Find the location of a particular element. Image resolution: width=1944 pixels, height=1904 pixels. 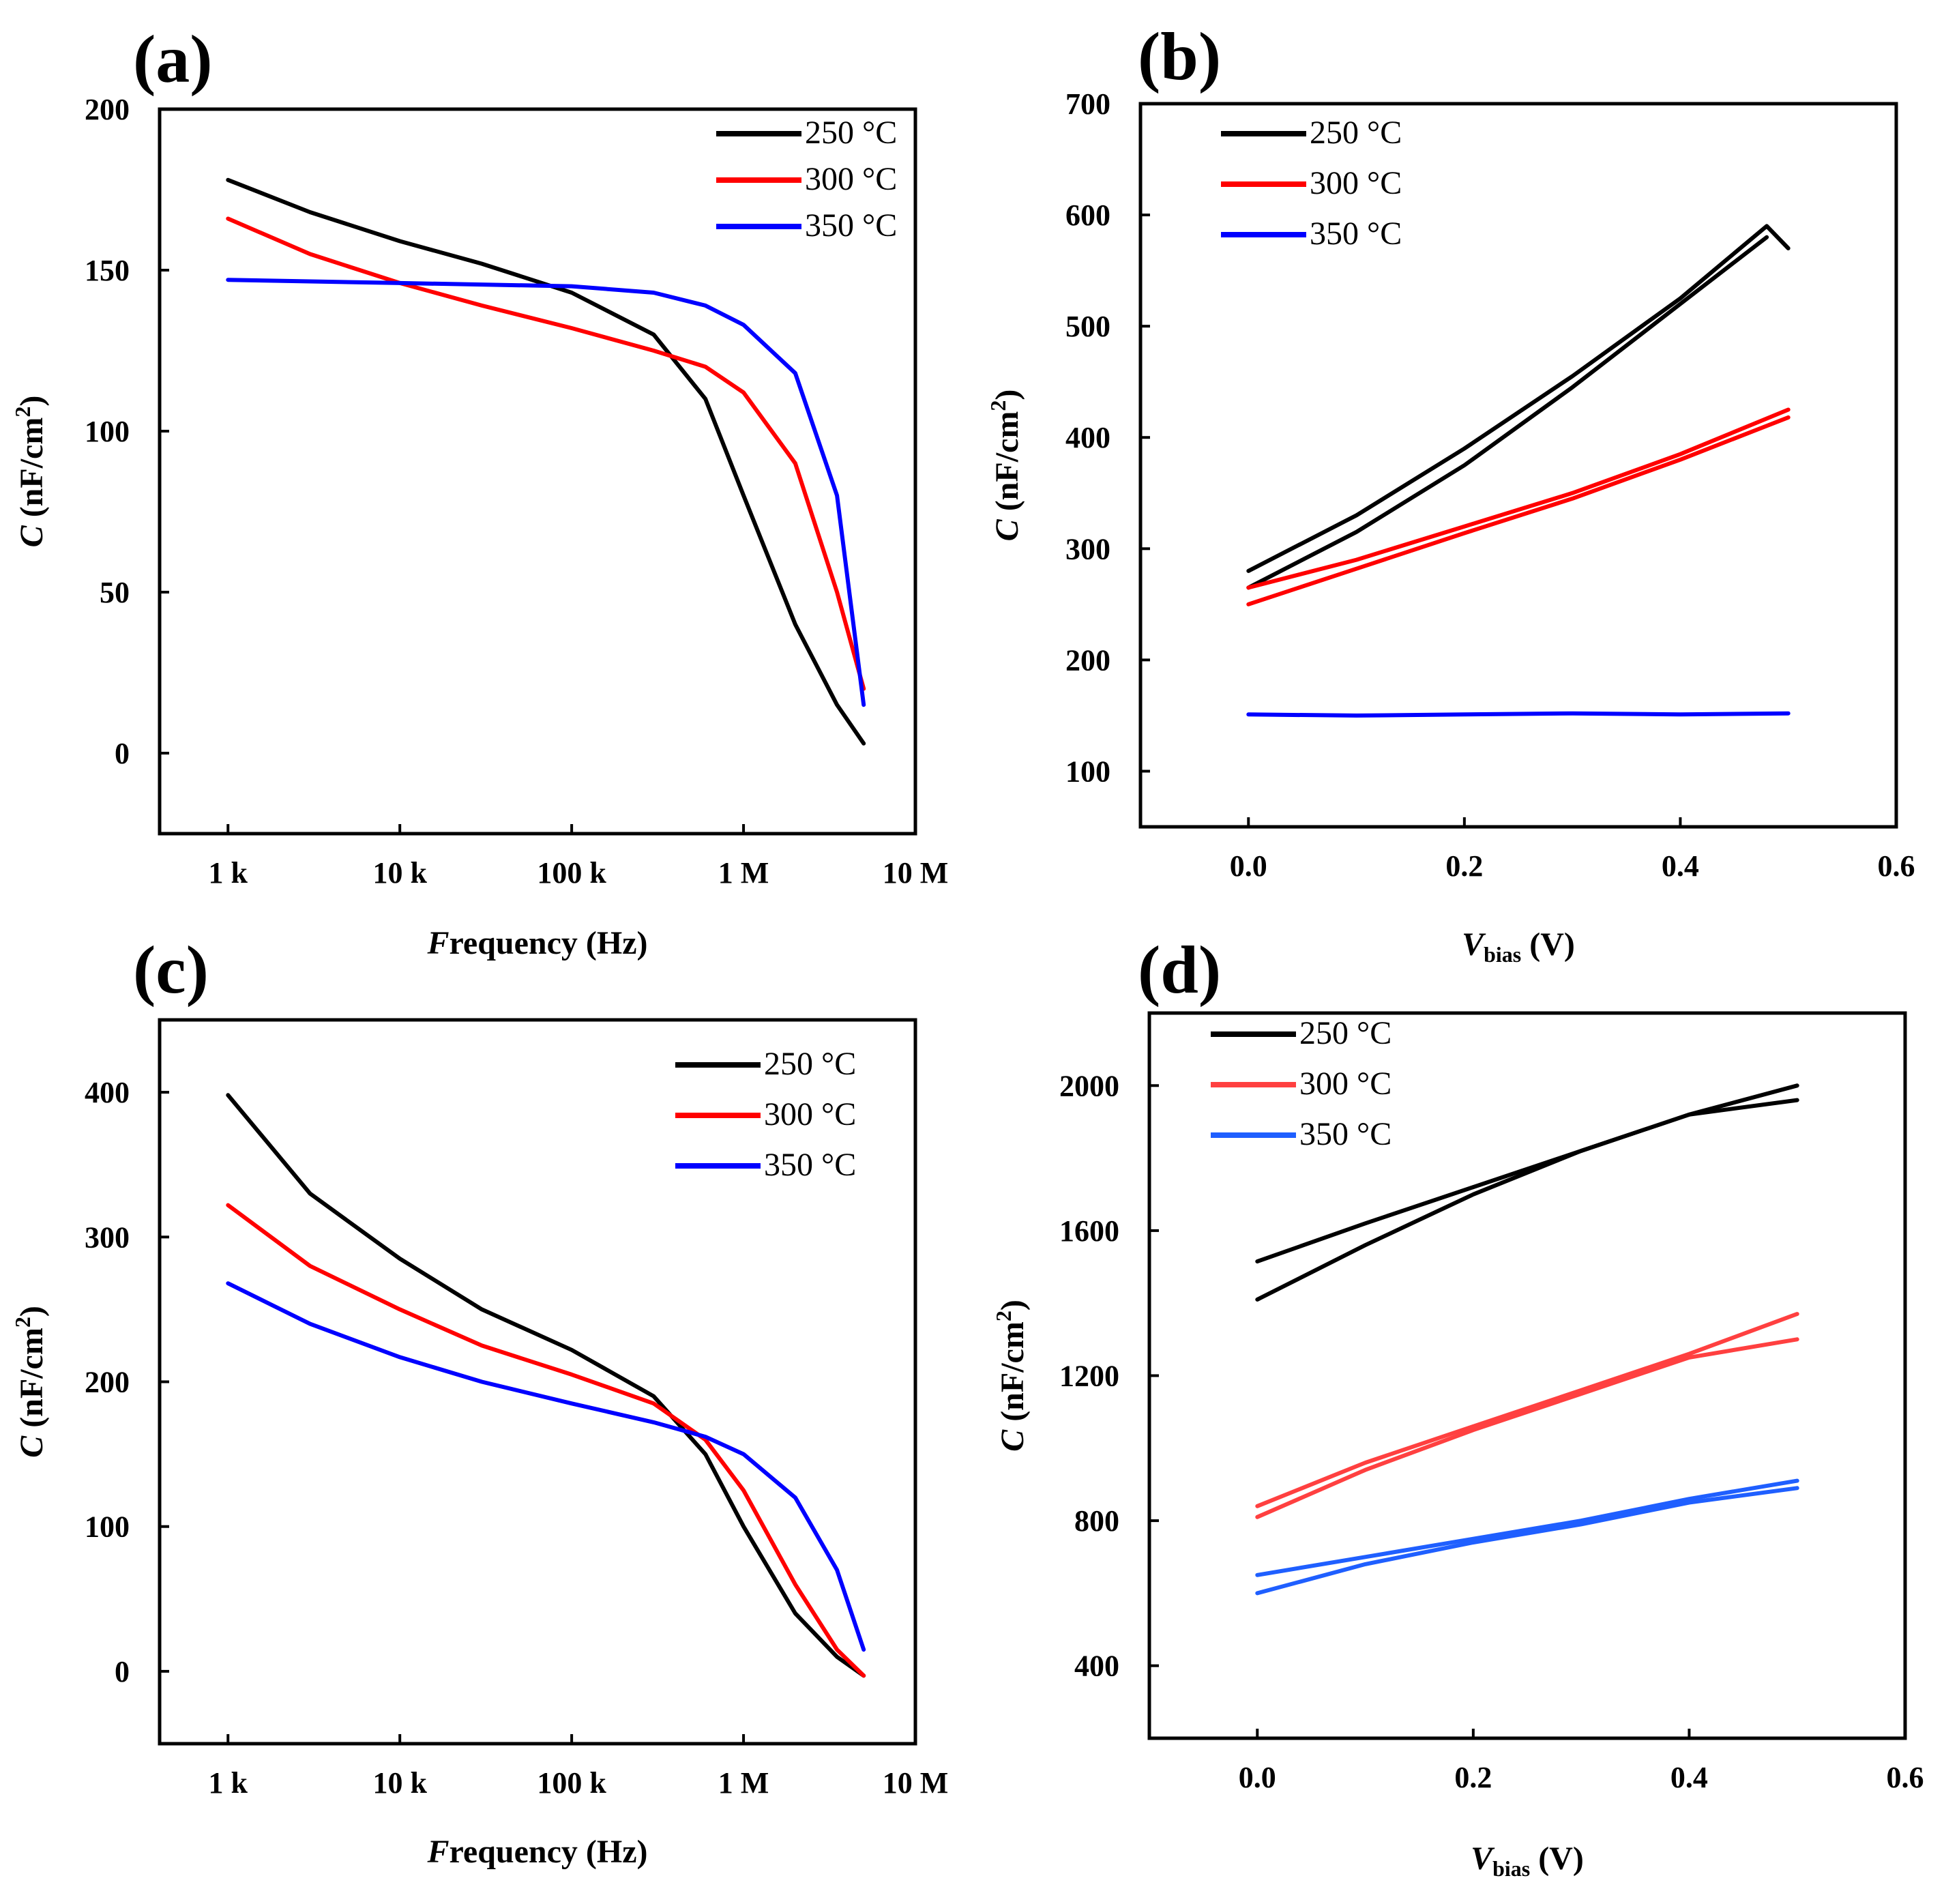

y-tick-label: 2000 is located at coordinates (1089, 1085).